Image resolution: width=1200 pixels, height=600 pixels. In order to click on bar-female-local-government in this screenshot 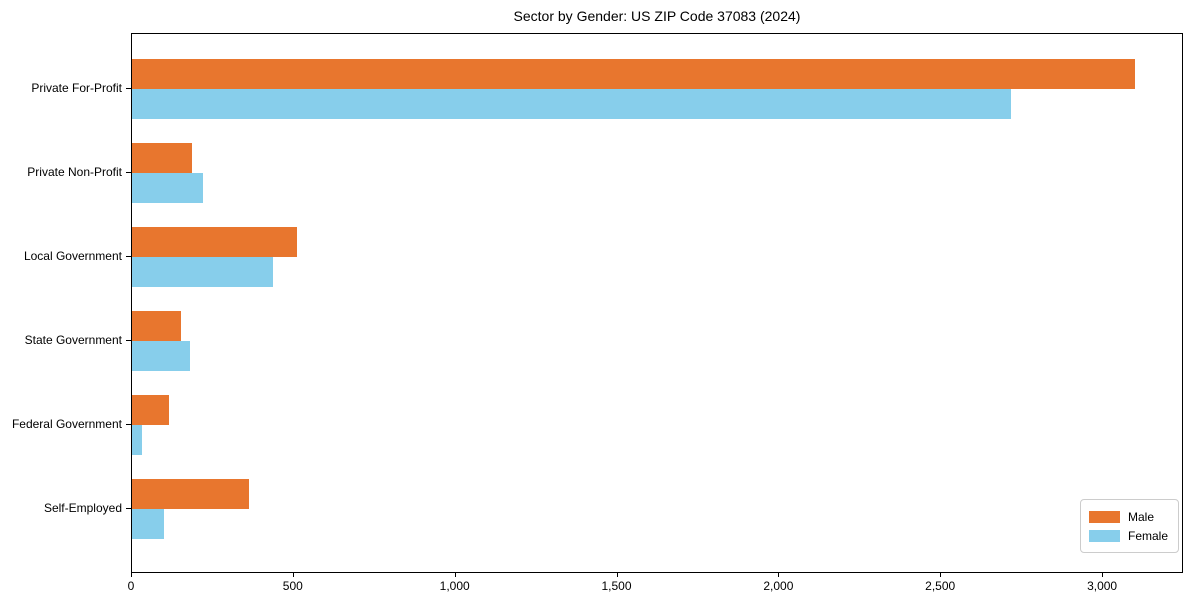, I will do `click(202, 272)`.